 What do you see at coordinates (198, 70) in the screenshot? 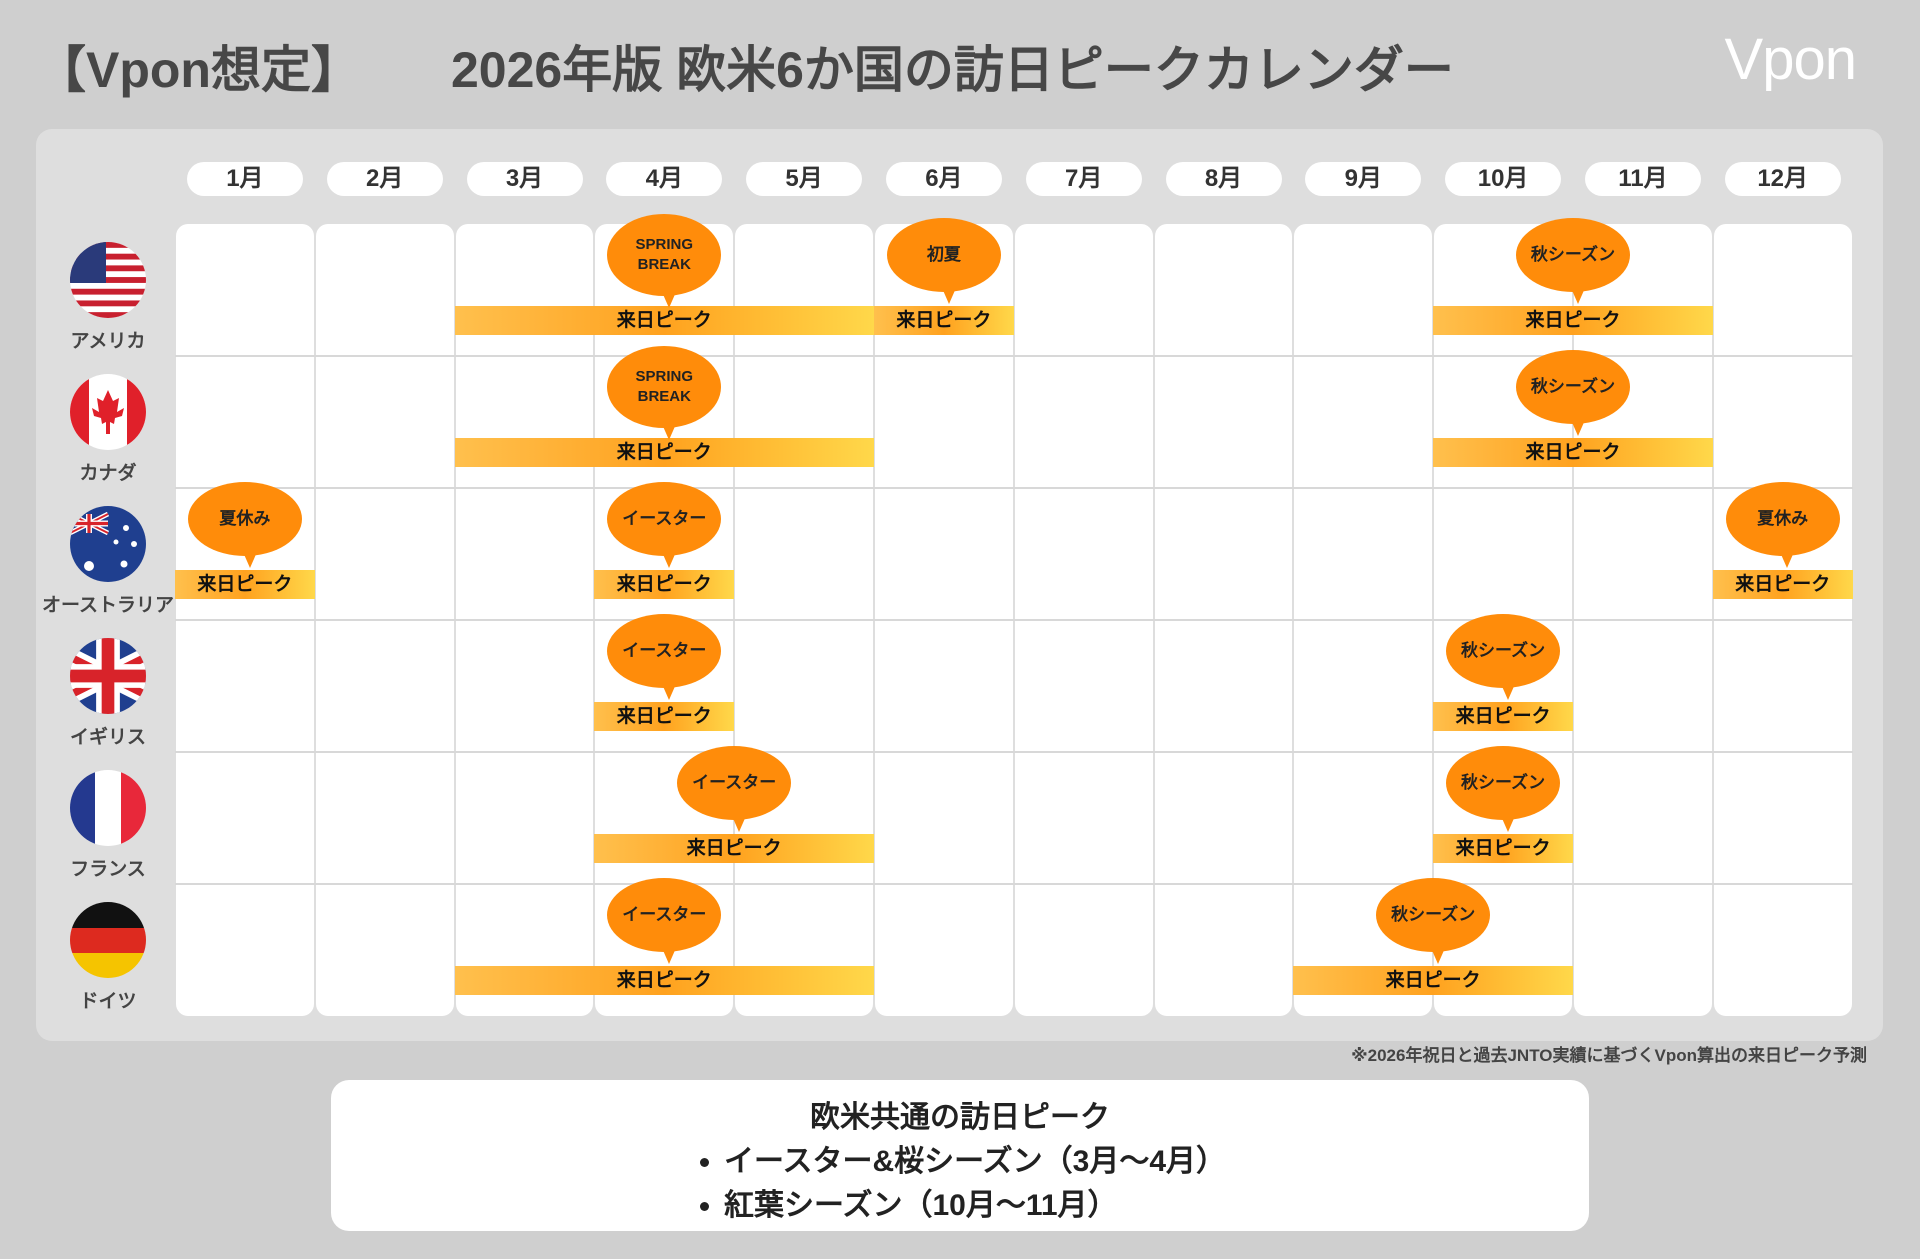
I see `header-tag: 【Vpon想定】` at bounding box center [198, 70].